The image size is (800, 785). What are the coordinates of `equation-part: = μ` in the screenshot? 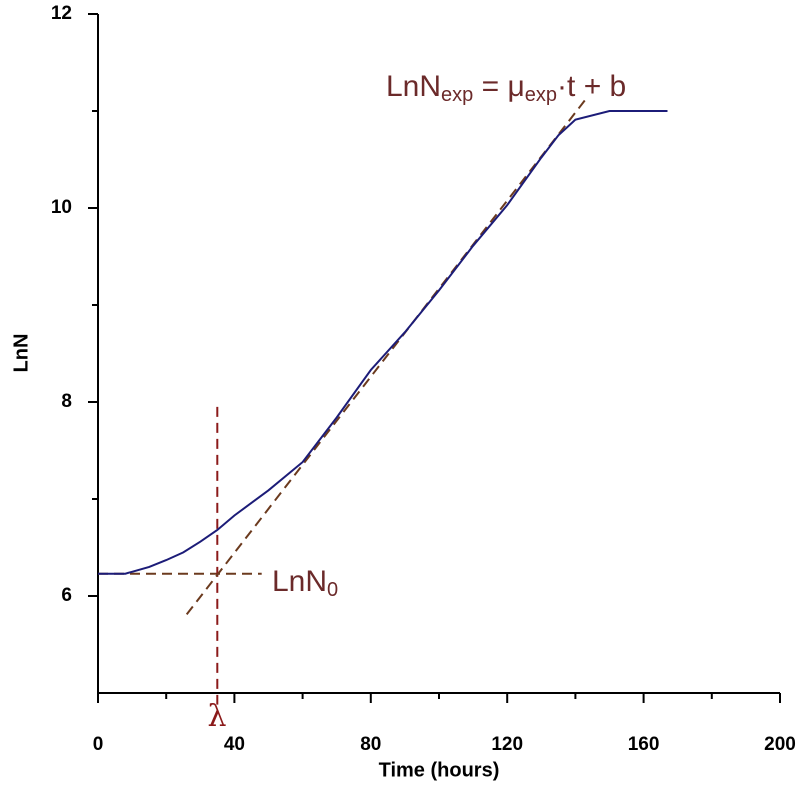 It's located at (498, 86).